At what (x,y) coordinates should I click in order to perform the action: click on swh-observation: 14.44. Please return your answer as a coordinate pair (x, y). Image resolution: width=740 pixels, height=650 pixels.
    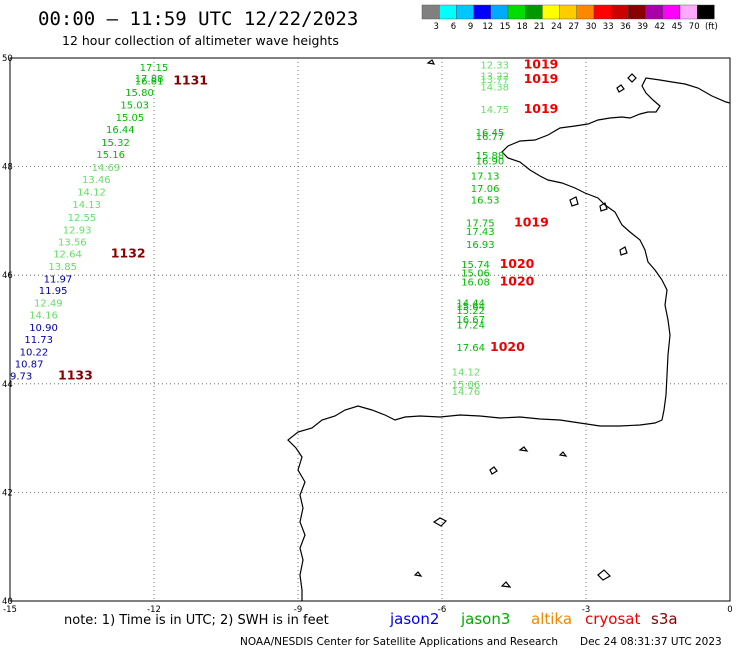
    Looking at the image, I should click on (470, 304).